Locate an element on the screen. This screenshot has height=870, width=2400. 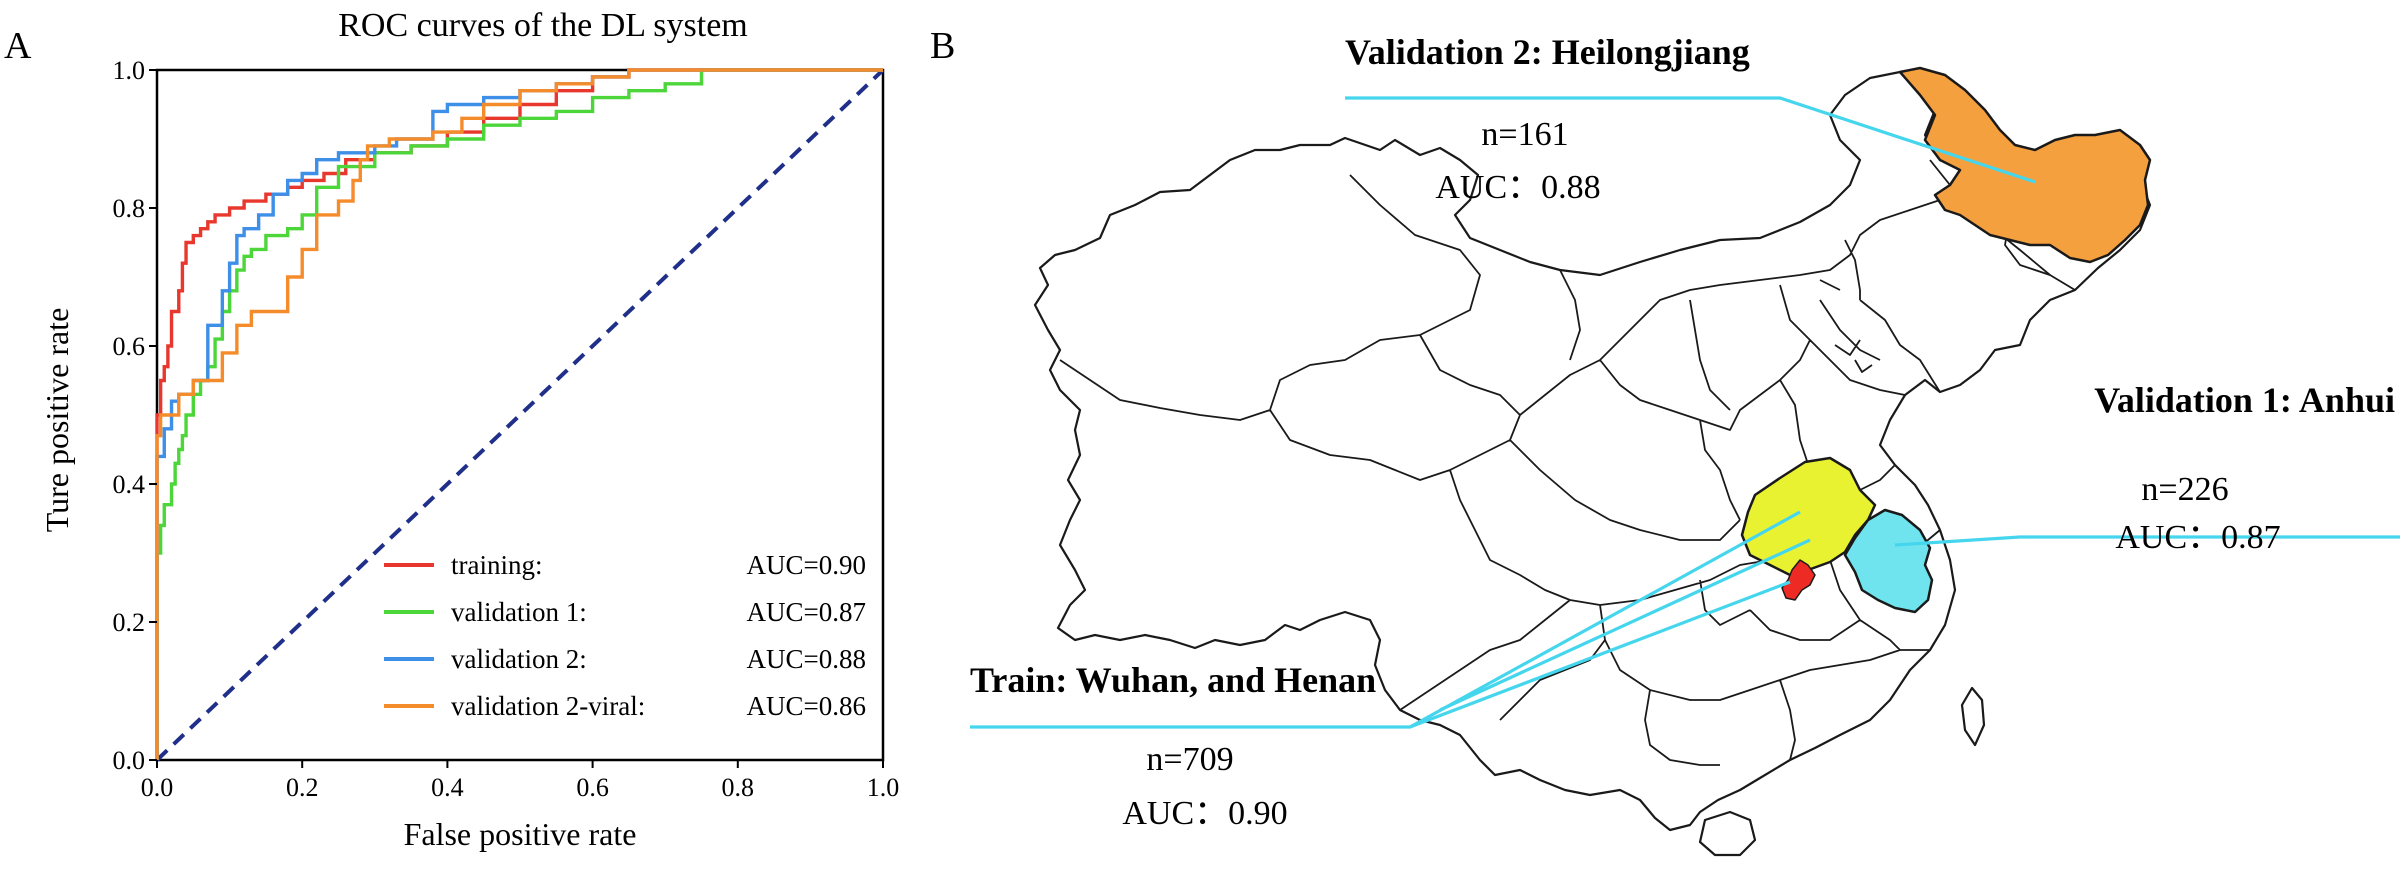
y-tick-label: 0.2 is located at coordinates (129, 622).